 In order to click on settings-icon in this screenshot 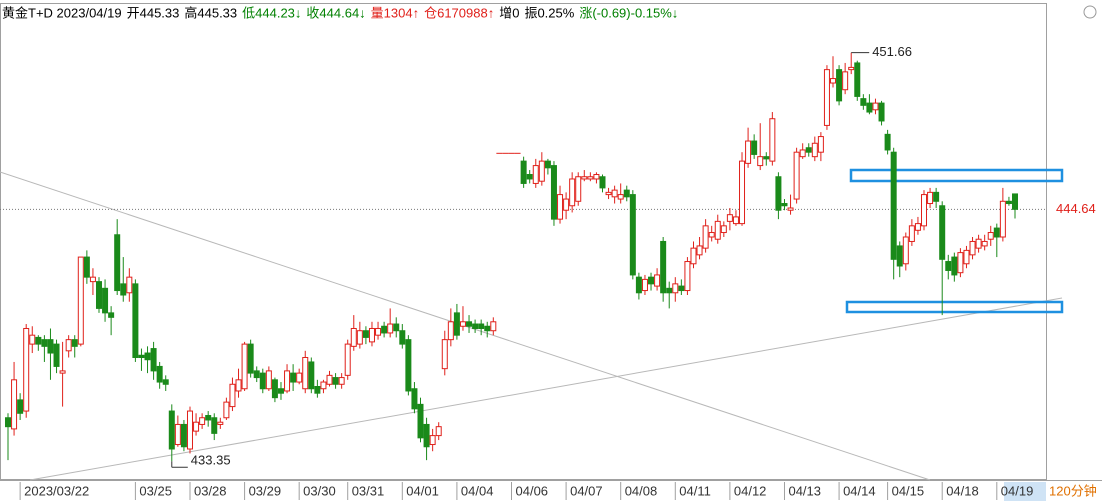, I will do `click(1090, 12)`.